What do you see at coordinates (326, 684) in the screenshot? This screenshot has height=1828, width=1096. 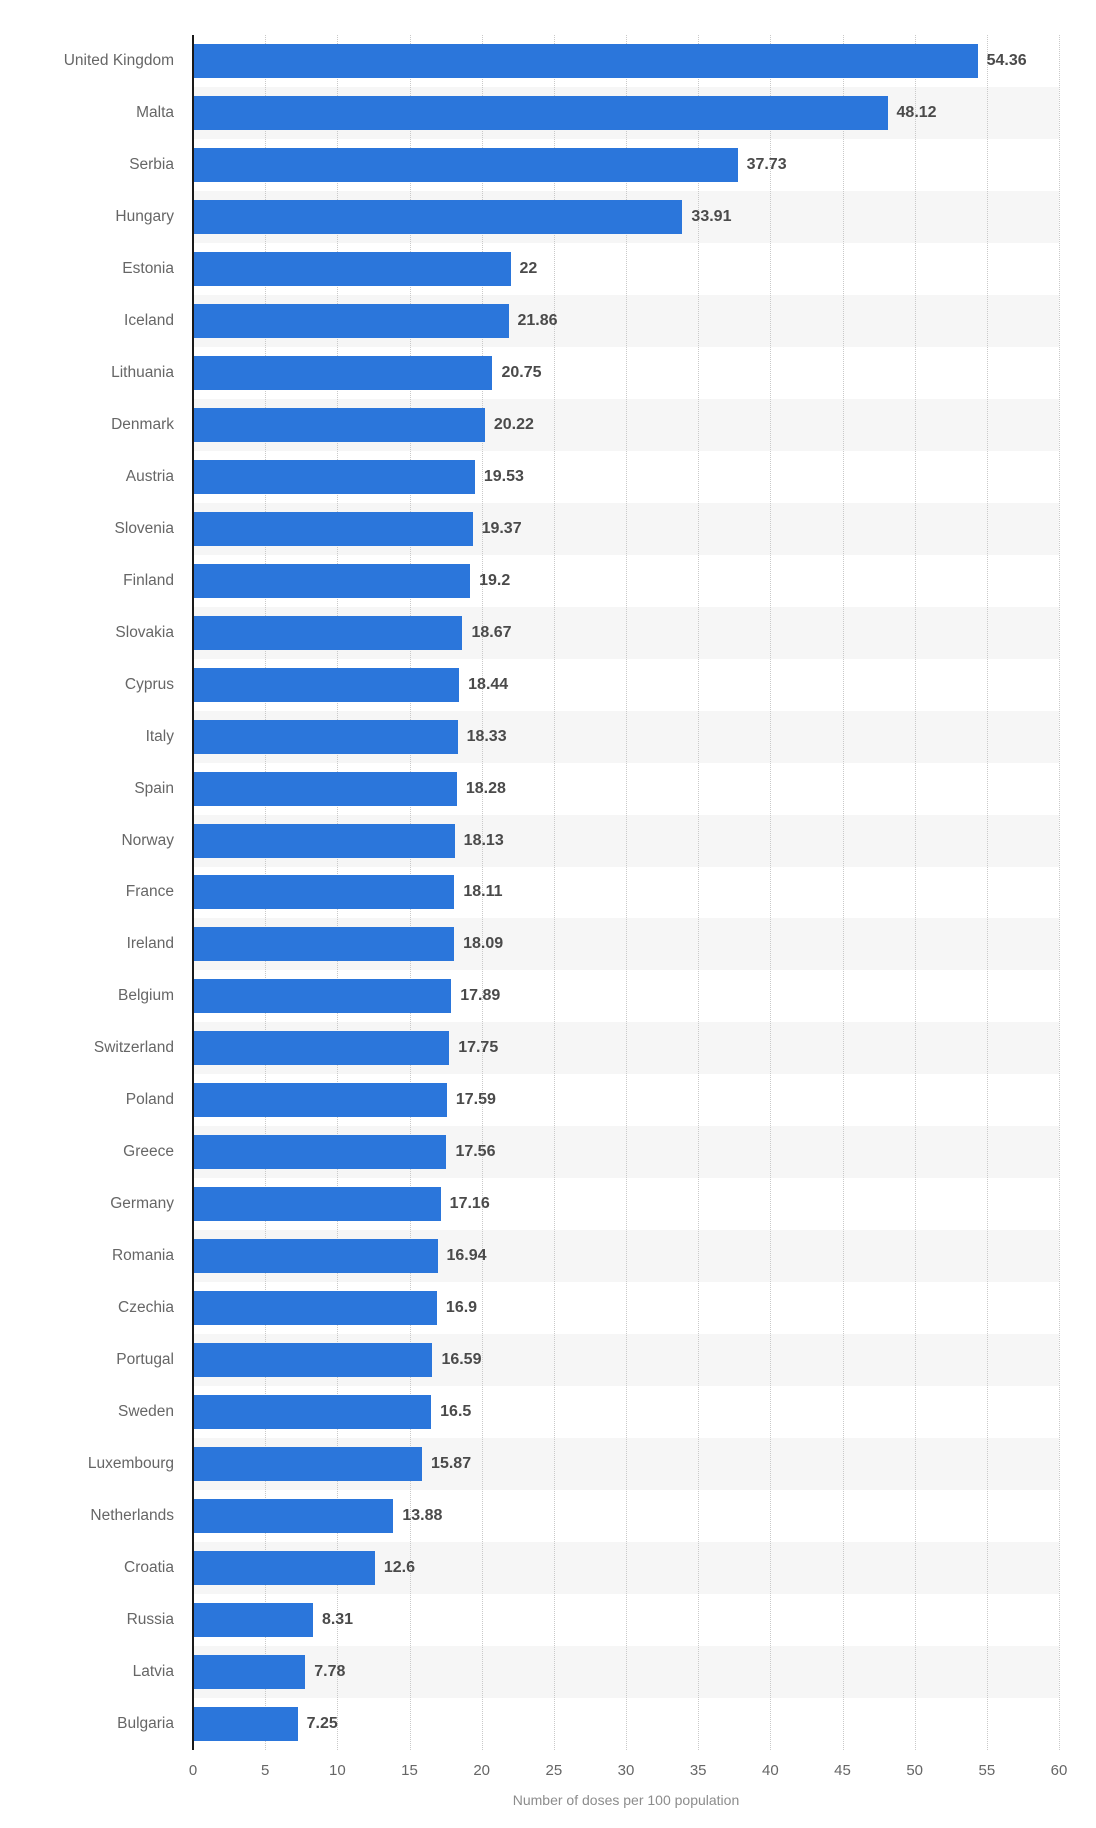 I see `bar-cyprus` at bounding box center [326, 684].